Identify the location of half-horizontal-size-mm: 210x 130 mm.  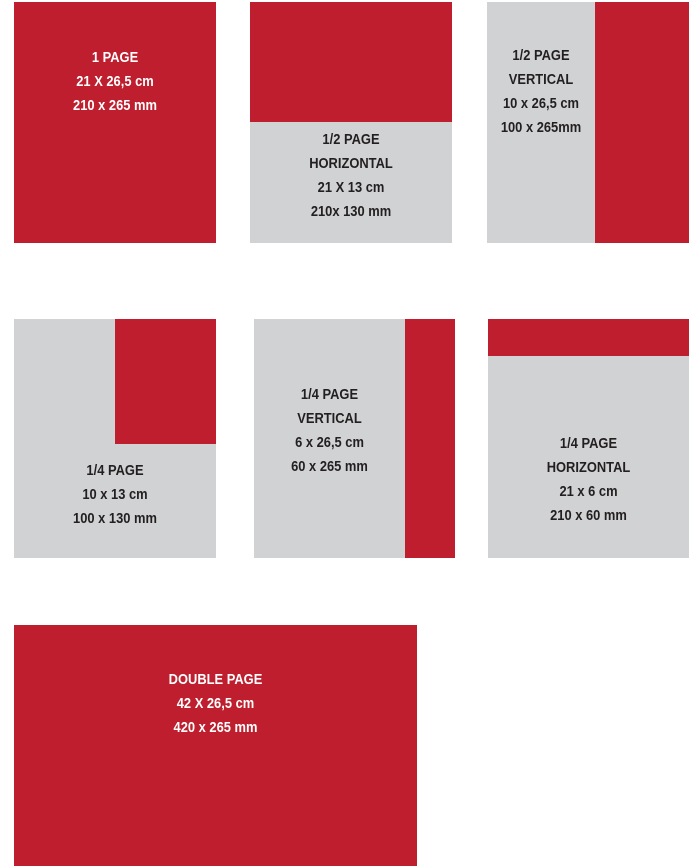
(351, 211).